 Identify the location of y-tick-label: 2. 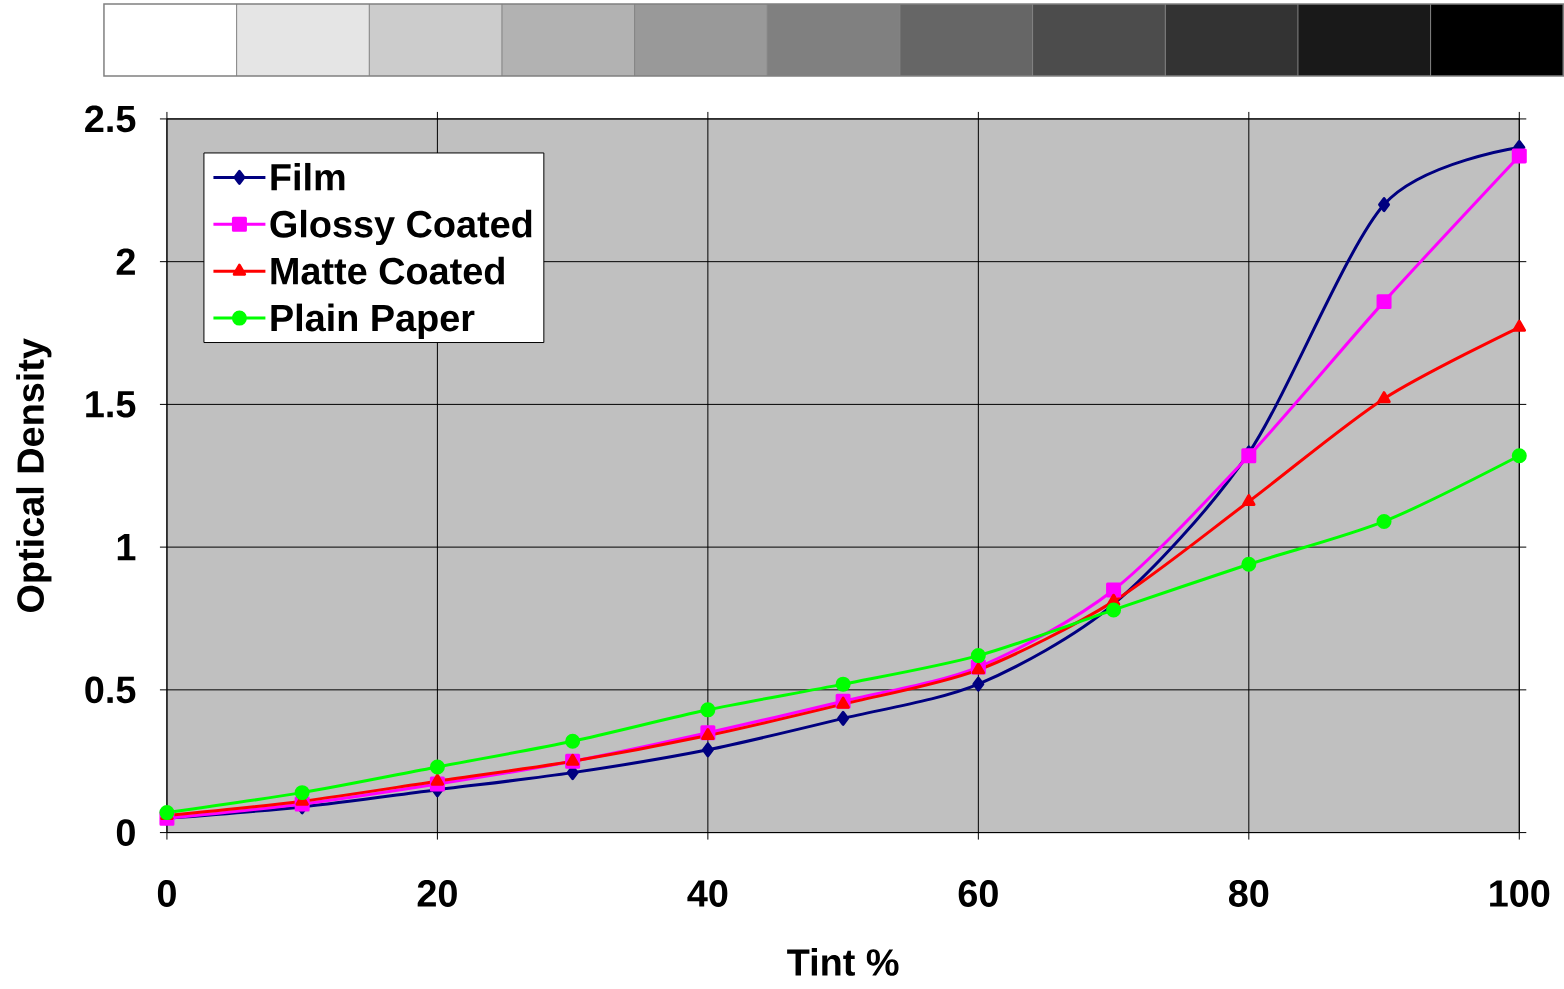
(125, 262).